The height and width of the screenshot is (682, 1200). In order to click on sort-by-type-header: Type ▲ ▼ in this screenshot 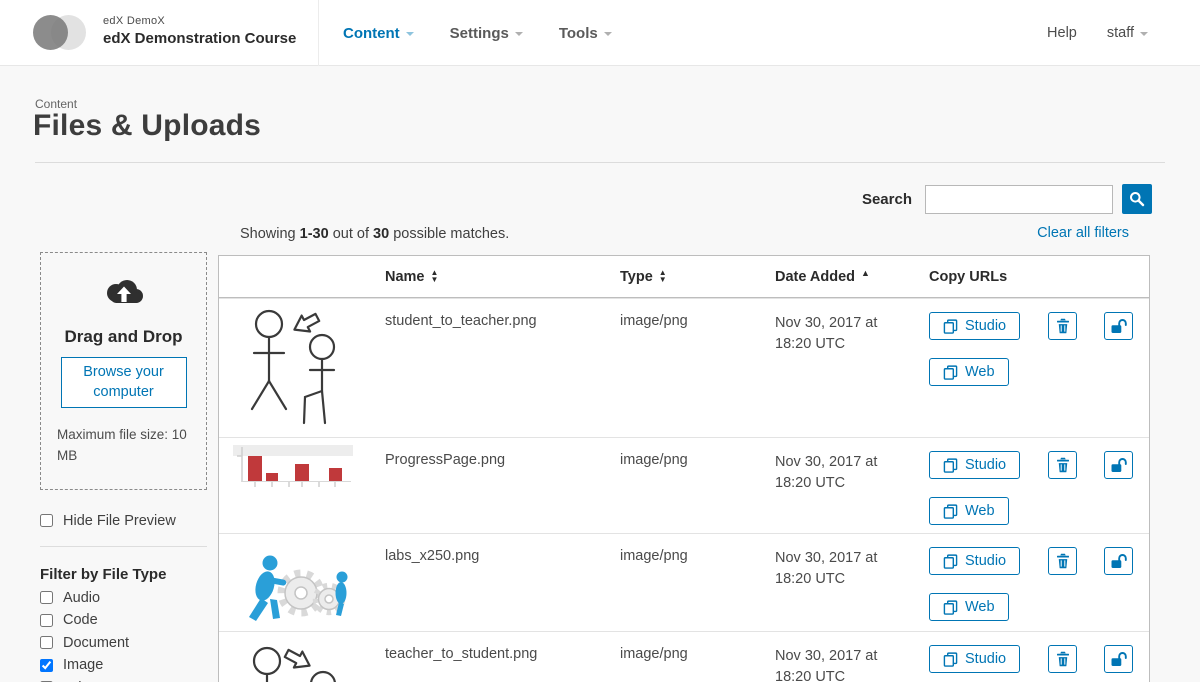, I will do `click(643, 276)`.